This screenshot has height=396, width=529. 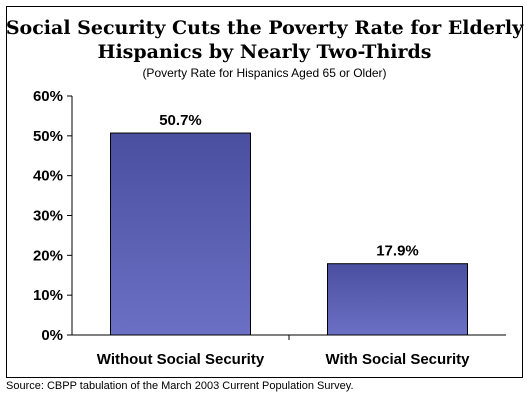 I want to click on y-tick-label: 30%, so click(x=48, y=216).